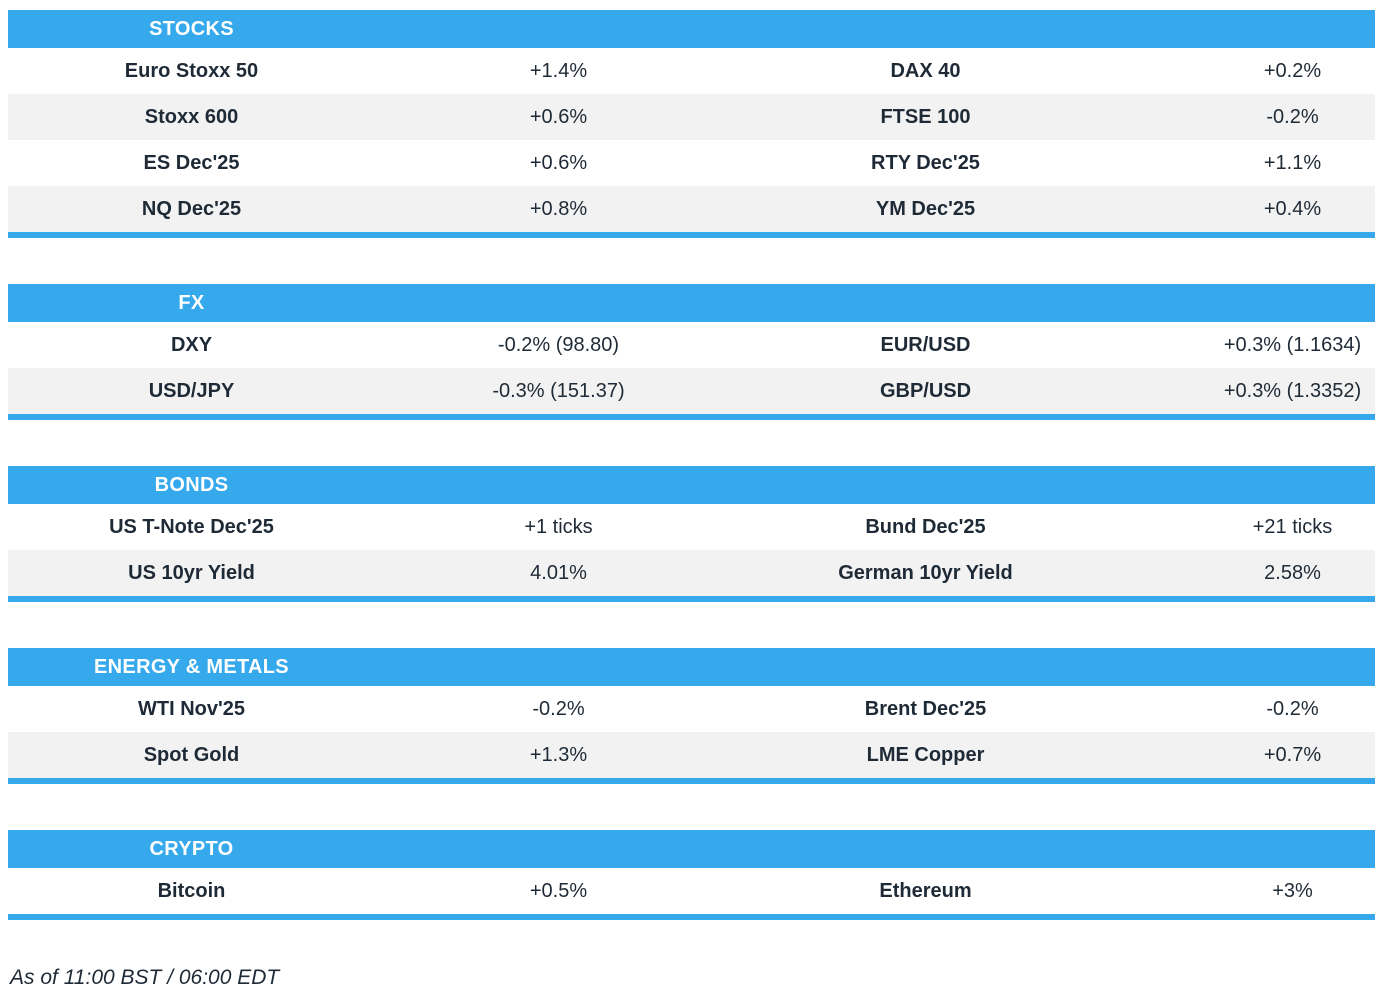  I want to click on instrument-label: ES Dec'25, so click(191, 163).